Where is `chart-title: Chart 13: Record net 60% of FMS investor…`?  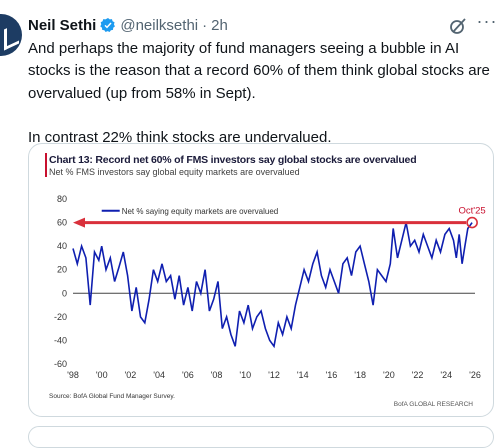 chart-title: Chart 13: Record net 60% of FMS investor… is located at coordinates (233, 160).